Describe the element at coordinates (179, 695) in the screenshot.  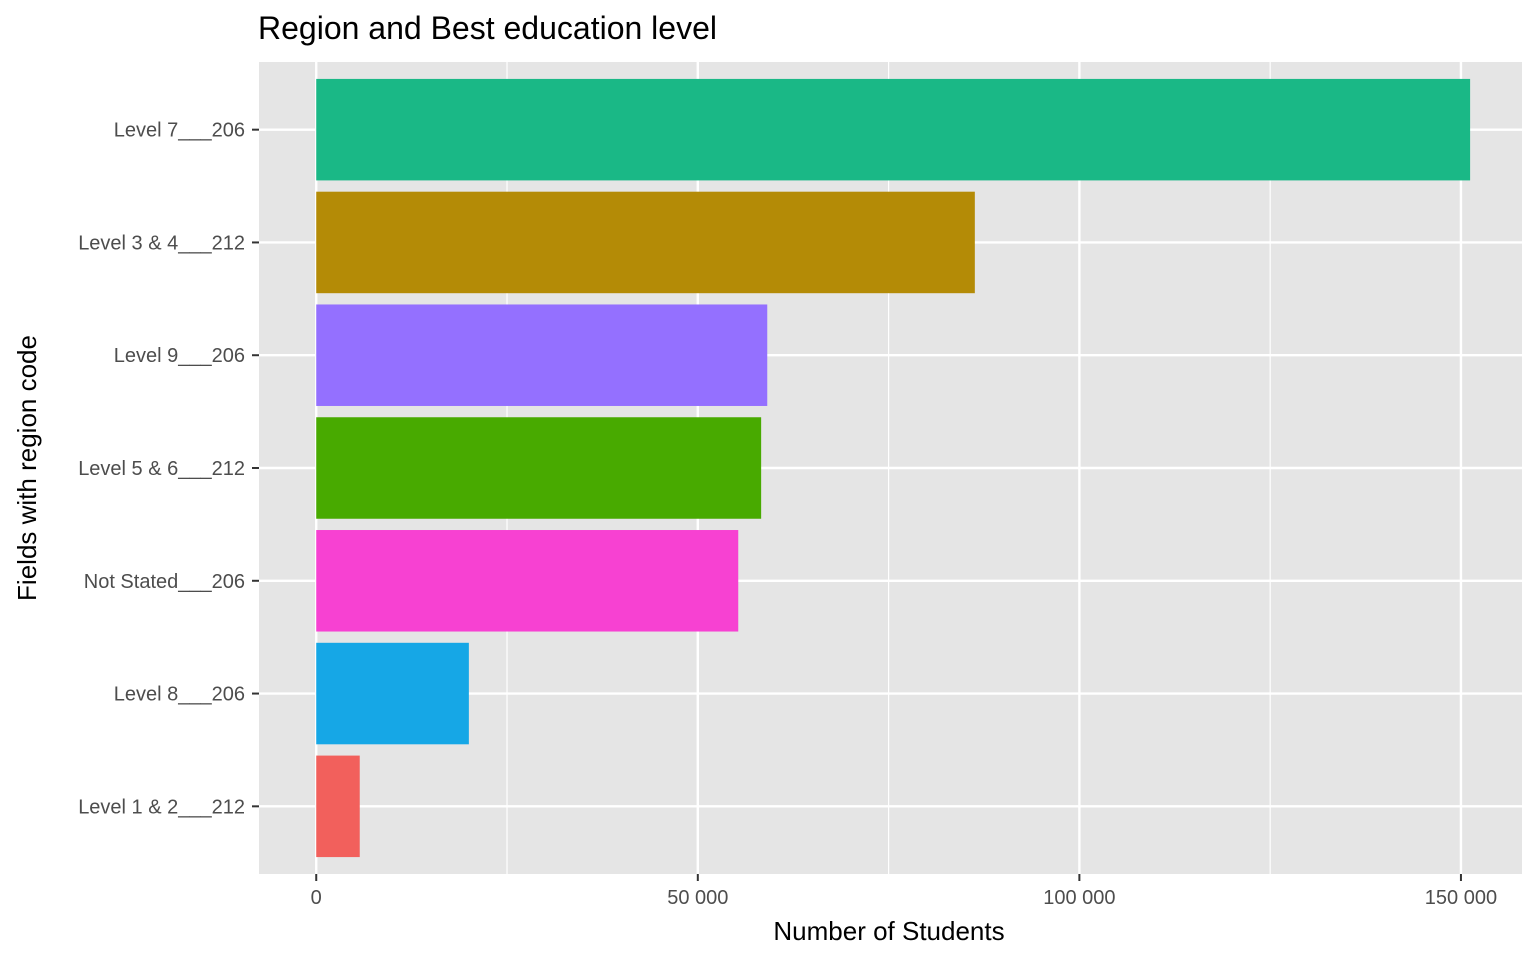
I see `y-tick-label: Level 8___206` at that location.